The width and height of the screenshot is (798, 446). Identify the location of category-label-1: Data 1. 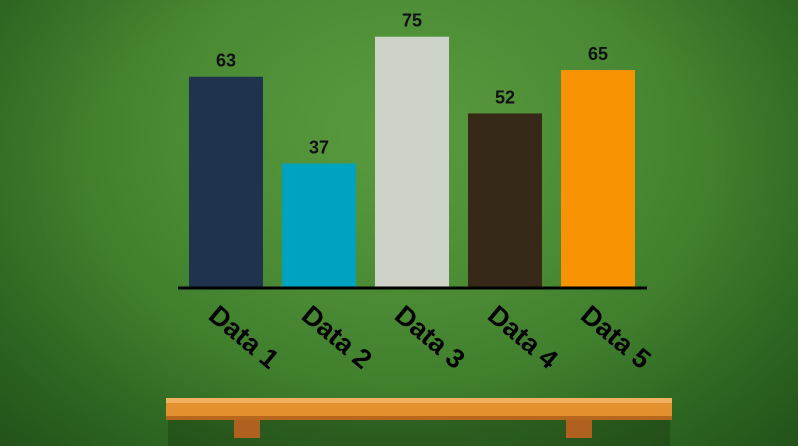
(243, 337).